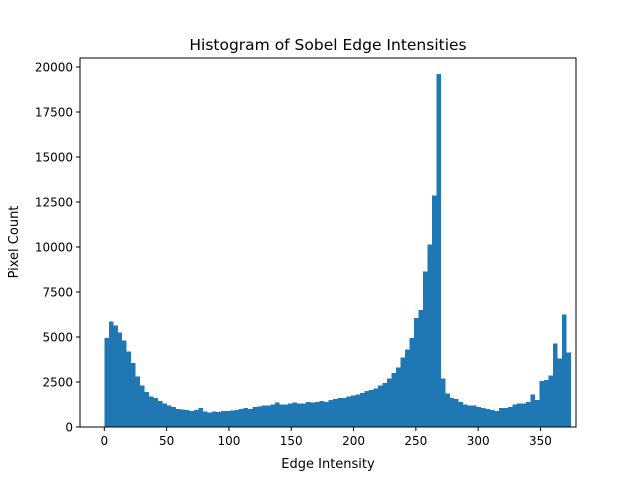  I want to click on x-axis-ticks: 0 50 100 150 200 250 300 350, so click(326, 437).